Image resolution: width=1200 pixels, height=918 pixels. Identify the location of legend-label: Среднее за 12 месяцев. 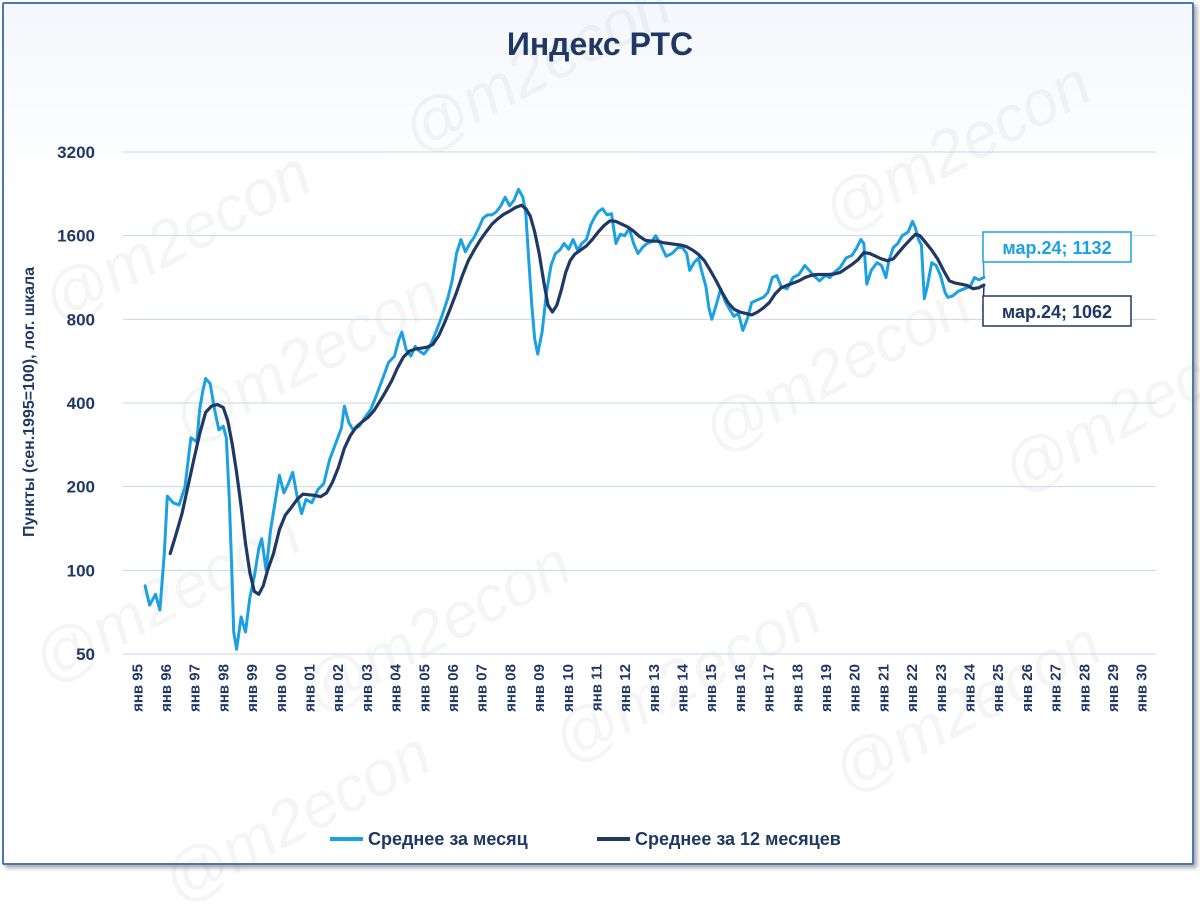
(738, 839).